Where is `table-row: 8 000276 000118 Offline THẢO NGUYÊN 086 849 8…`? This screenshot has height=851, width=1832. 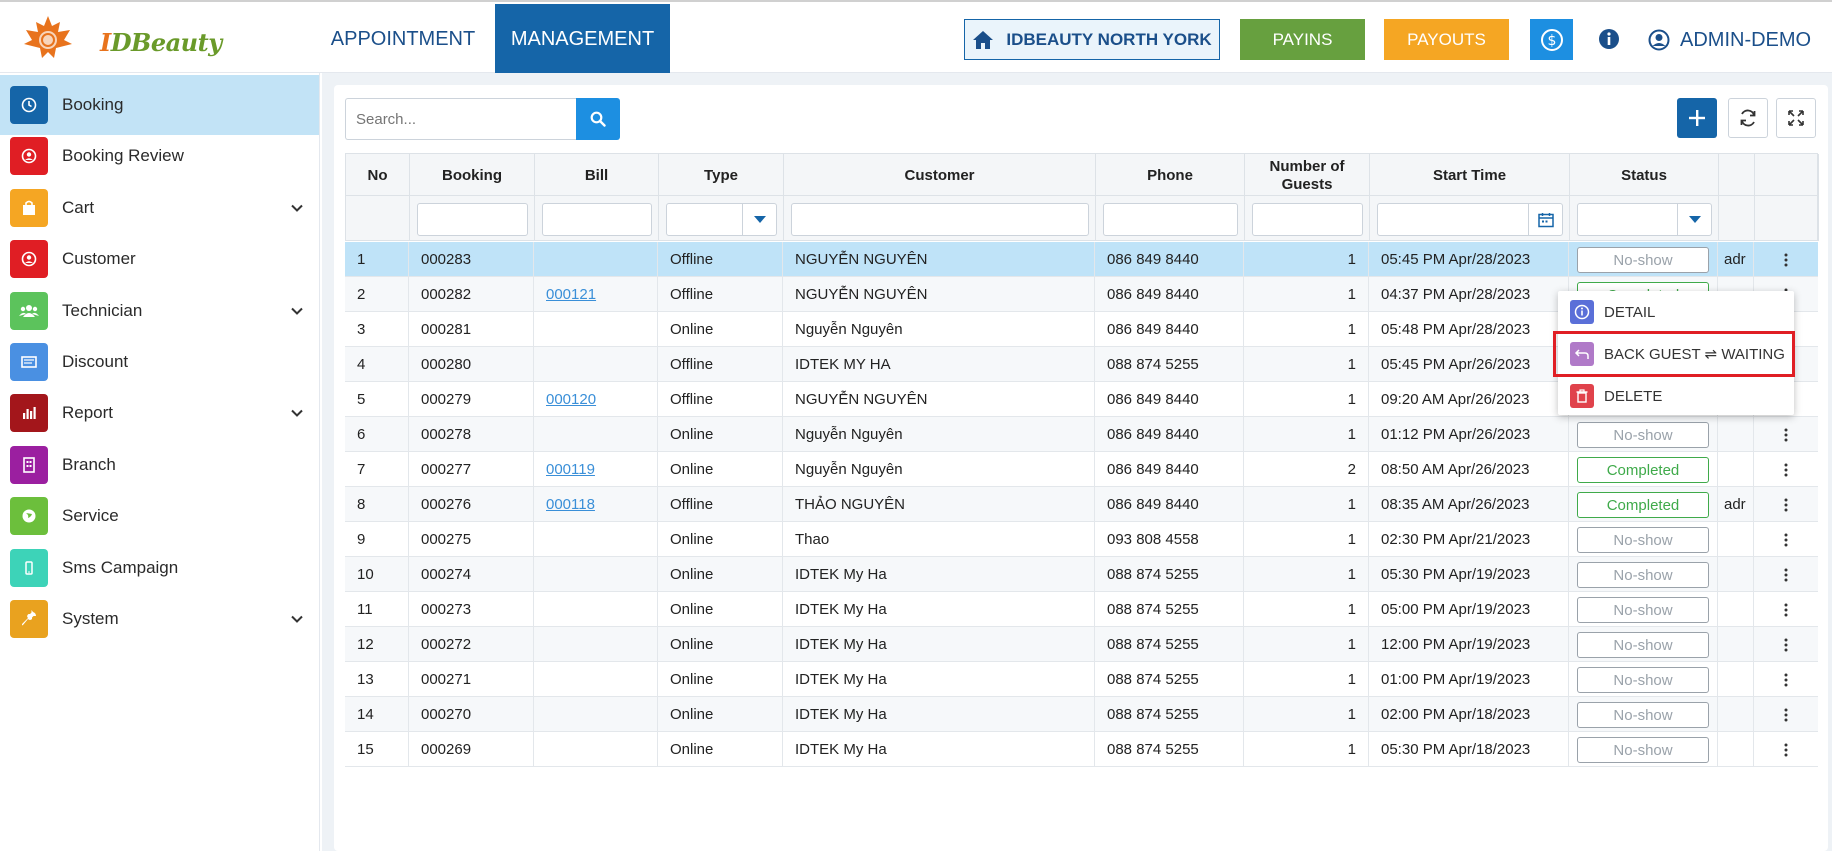
table-row: 8 000276 000118 Offline THẢO NGUYÊN 086 849 8… is located at coordinates (1081, 504).